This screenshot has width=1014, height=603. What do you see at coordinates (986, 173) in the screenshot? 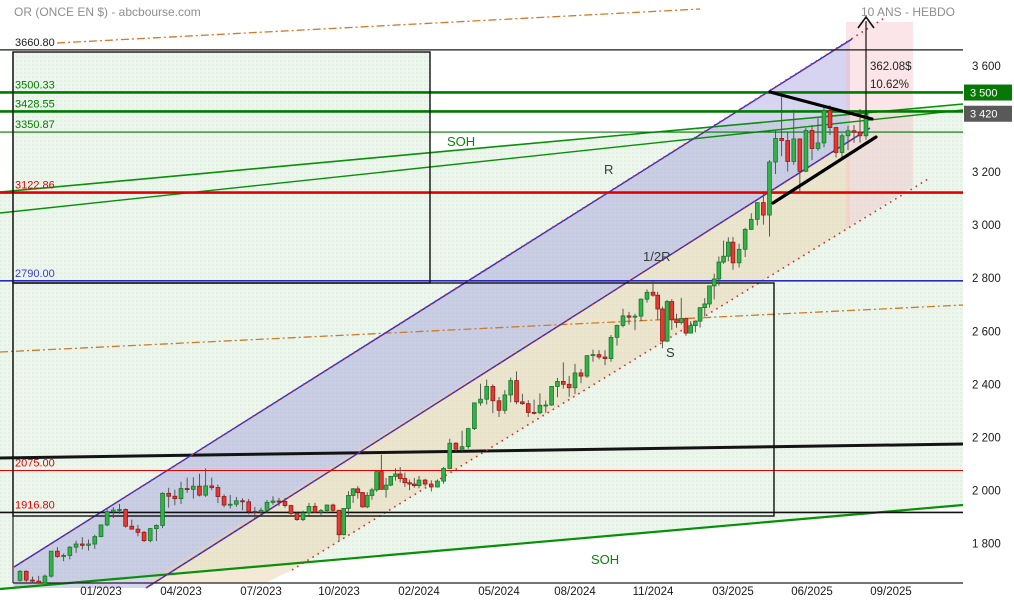
I see `y-axis-label-3 200: 3 200` at bounding box center [986, 173].